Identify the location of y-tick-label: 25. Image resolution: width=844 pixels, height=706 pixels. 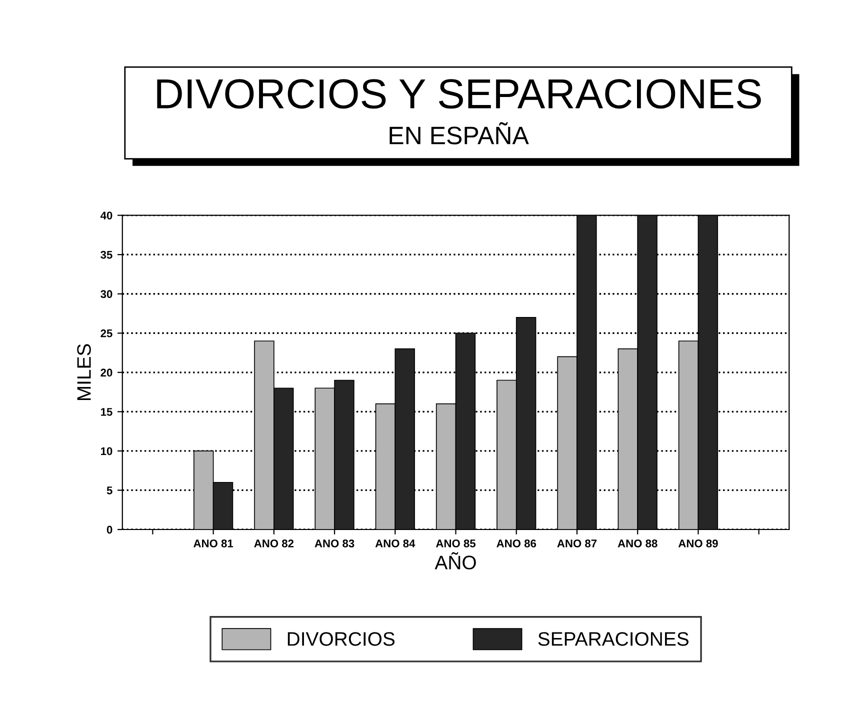
(106, 333).